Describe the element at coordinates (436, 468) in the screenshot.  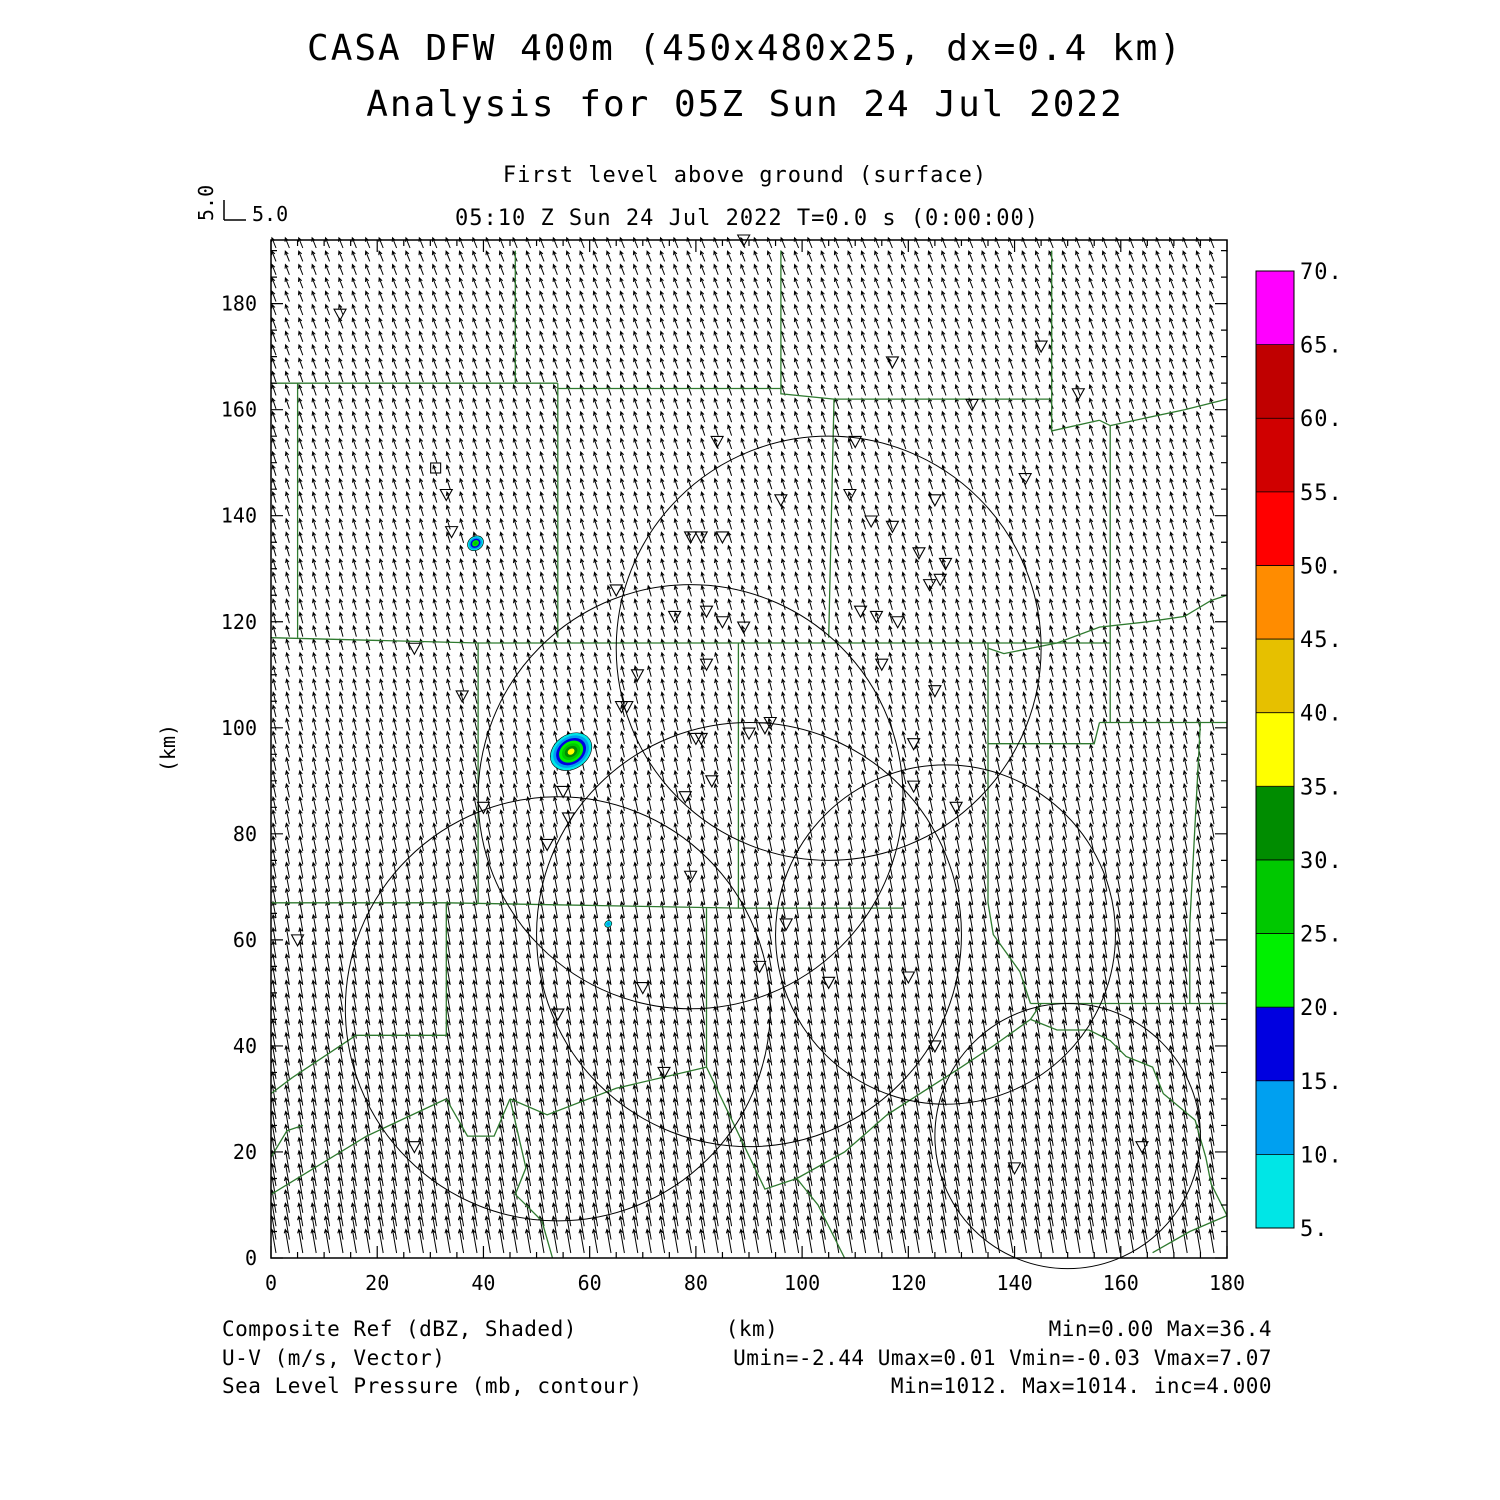
I see `square-station-marker` at that location.